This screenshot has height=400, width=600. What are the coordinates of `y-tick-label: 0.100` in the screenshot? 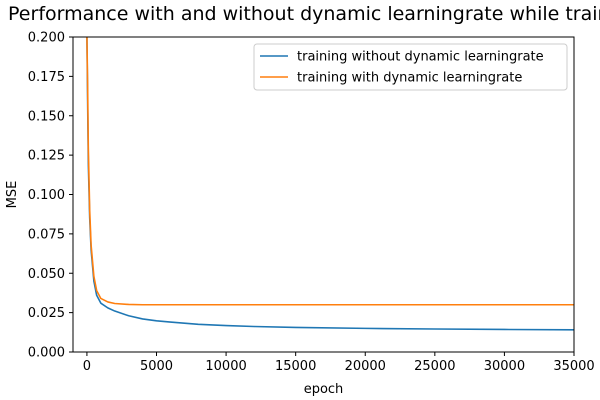 It's located at (46, 195).